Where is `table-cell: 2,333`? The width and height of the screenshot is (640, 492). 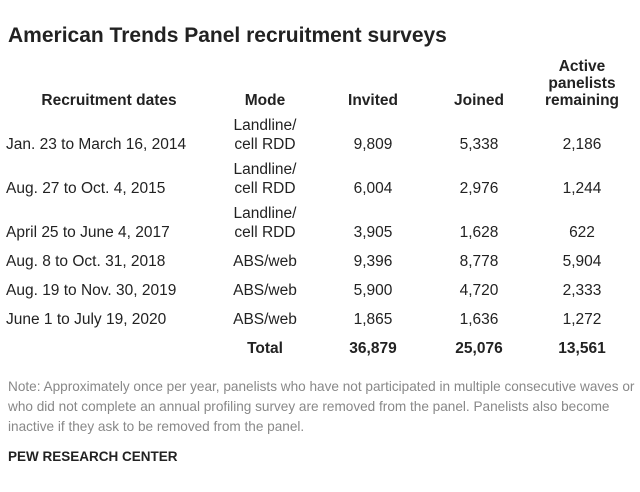
table-cell: 2,333 is located at coordinates (582, 290).